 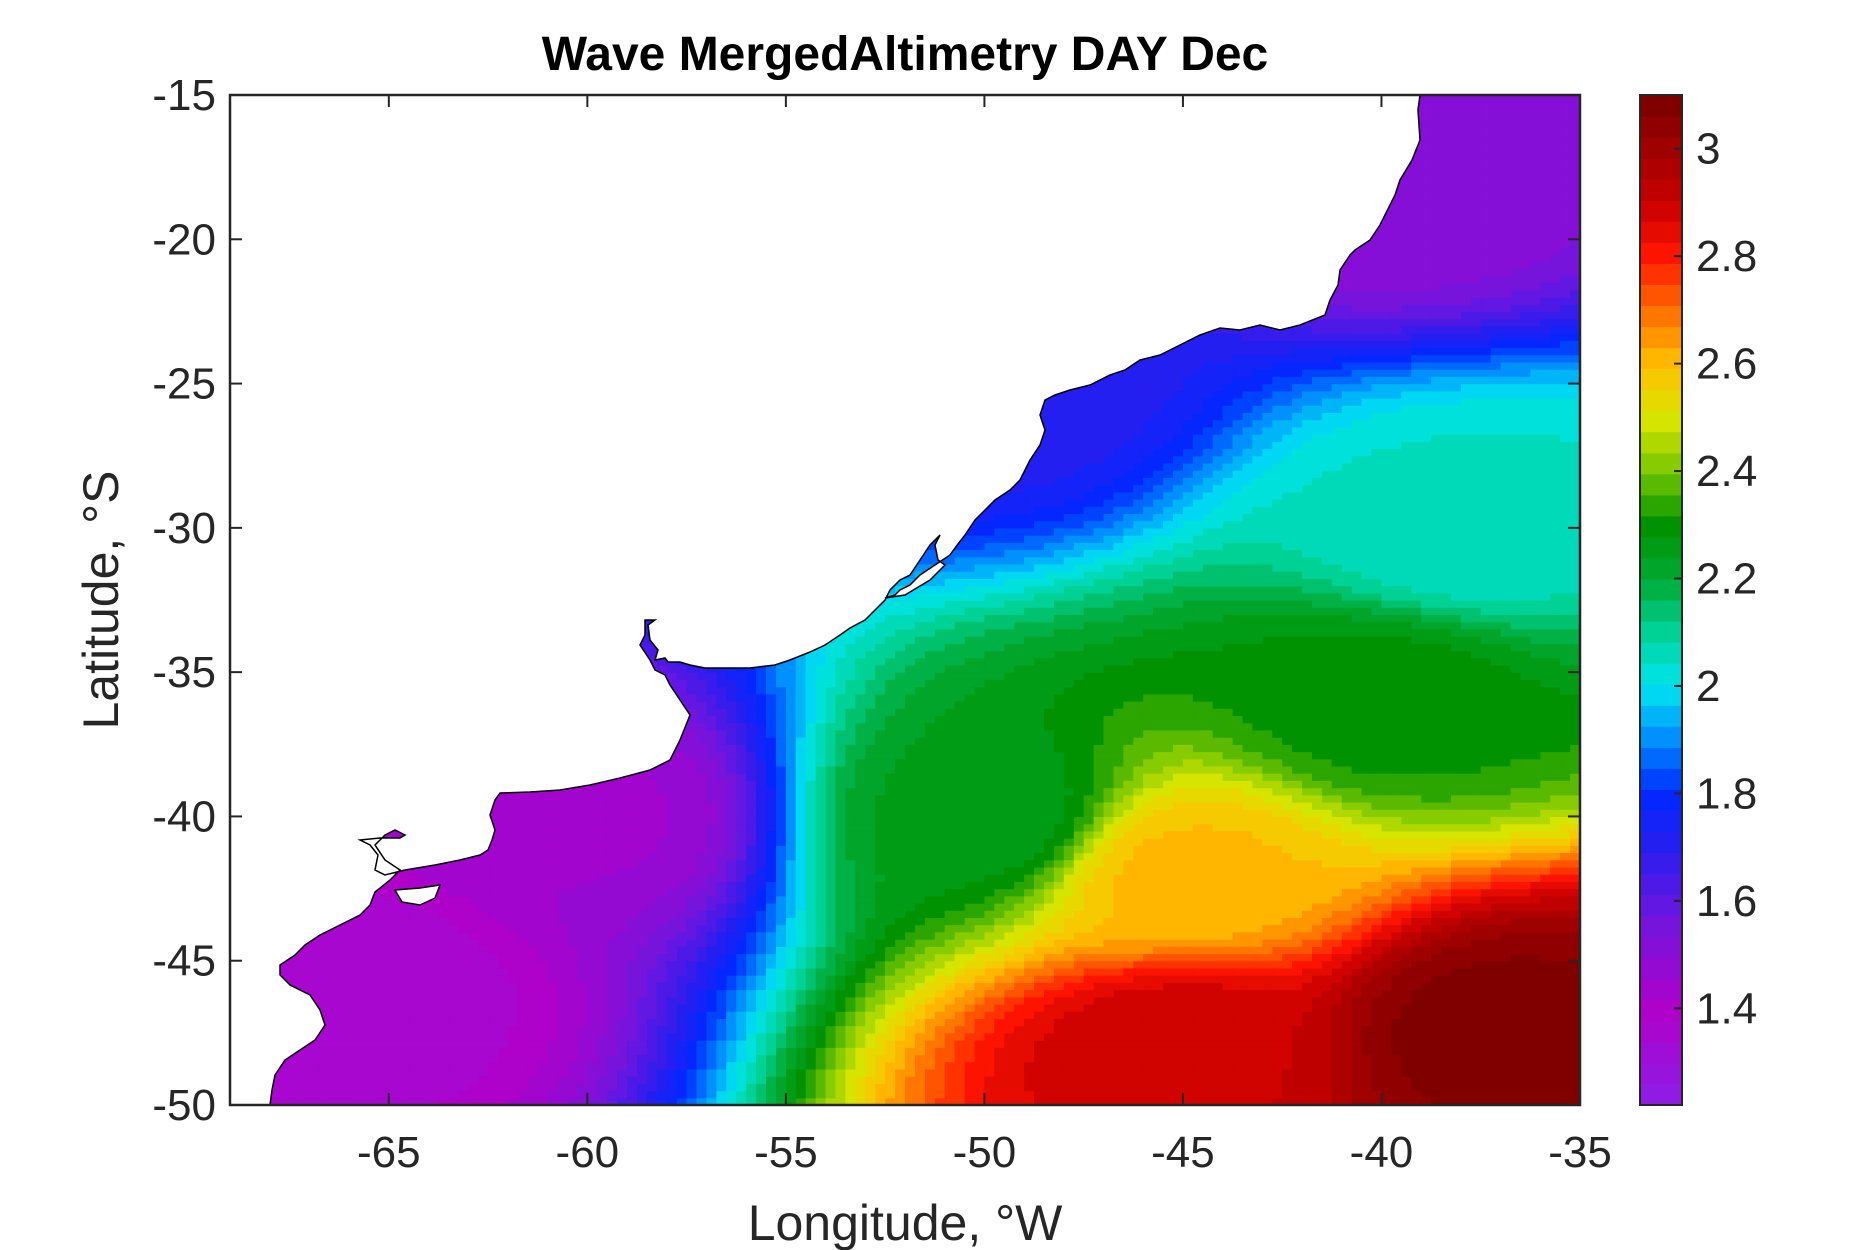 I want to click on colorbar, so click(x=1661, y=600).